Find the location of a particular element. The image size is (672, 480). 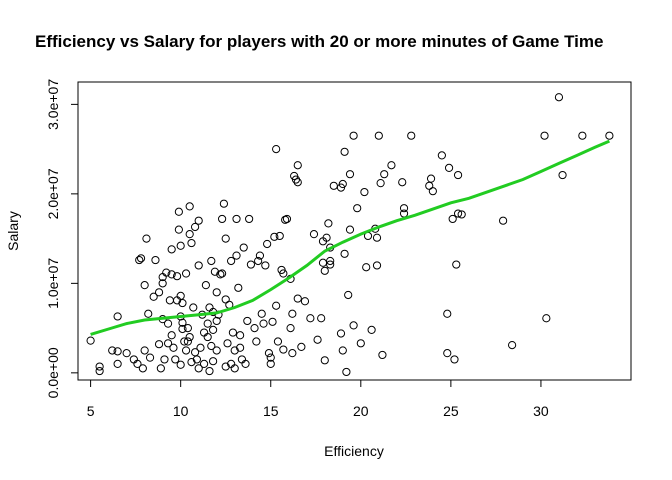

x-tick-label: 15 is located at coordinates (271, 411).